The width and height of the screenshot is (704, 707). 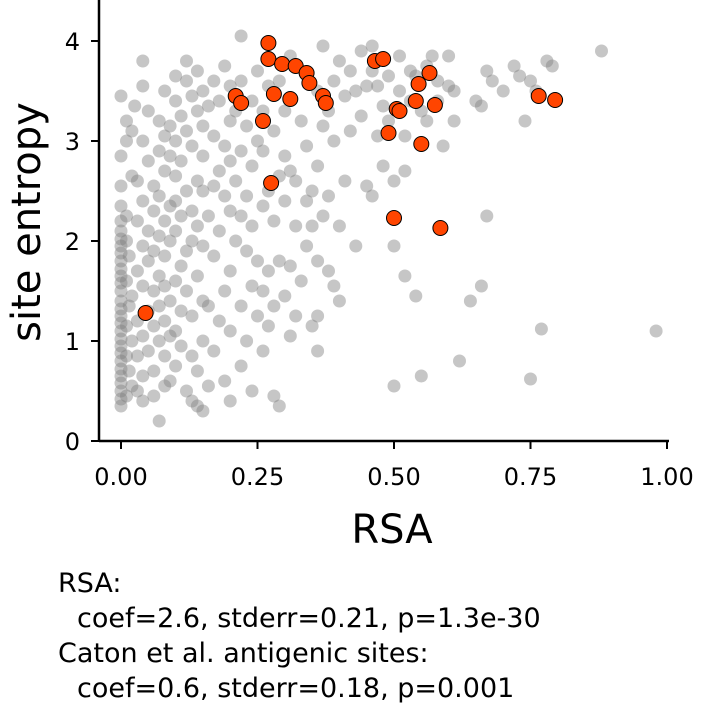 What do you see at coordinates (243, 653) in the screenshot?
I see `stats-antigenic-heading: Caton et al. antigenic sites:` at bounding box center [243, 653].